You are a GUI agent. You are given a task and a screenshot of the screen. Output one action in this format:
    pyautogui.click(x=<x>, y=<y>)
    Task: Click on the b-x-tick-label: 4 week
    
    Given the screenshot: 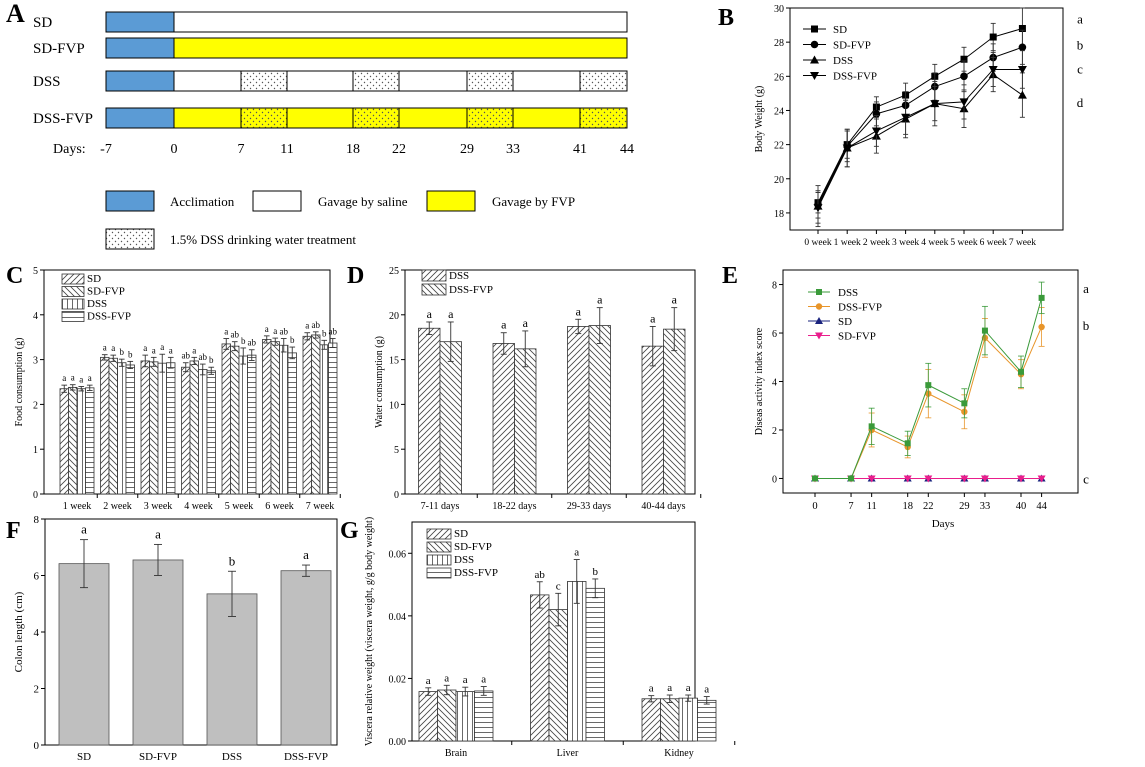 What is the action you would take?
    pyautogui.click(x=934, y=243)
    